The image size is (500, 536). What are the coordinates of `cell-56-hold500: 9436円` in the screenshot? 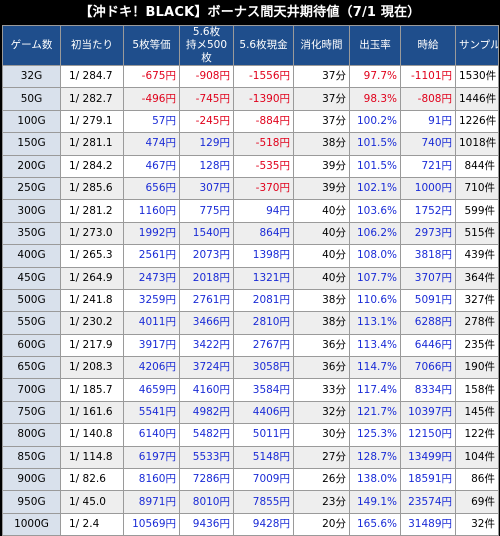 It's located at (206, 524).